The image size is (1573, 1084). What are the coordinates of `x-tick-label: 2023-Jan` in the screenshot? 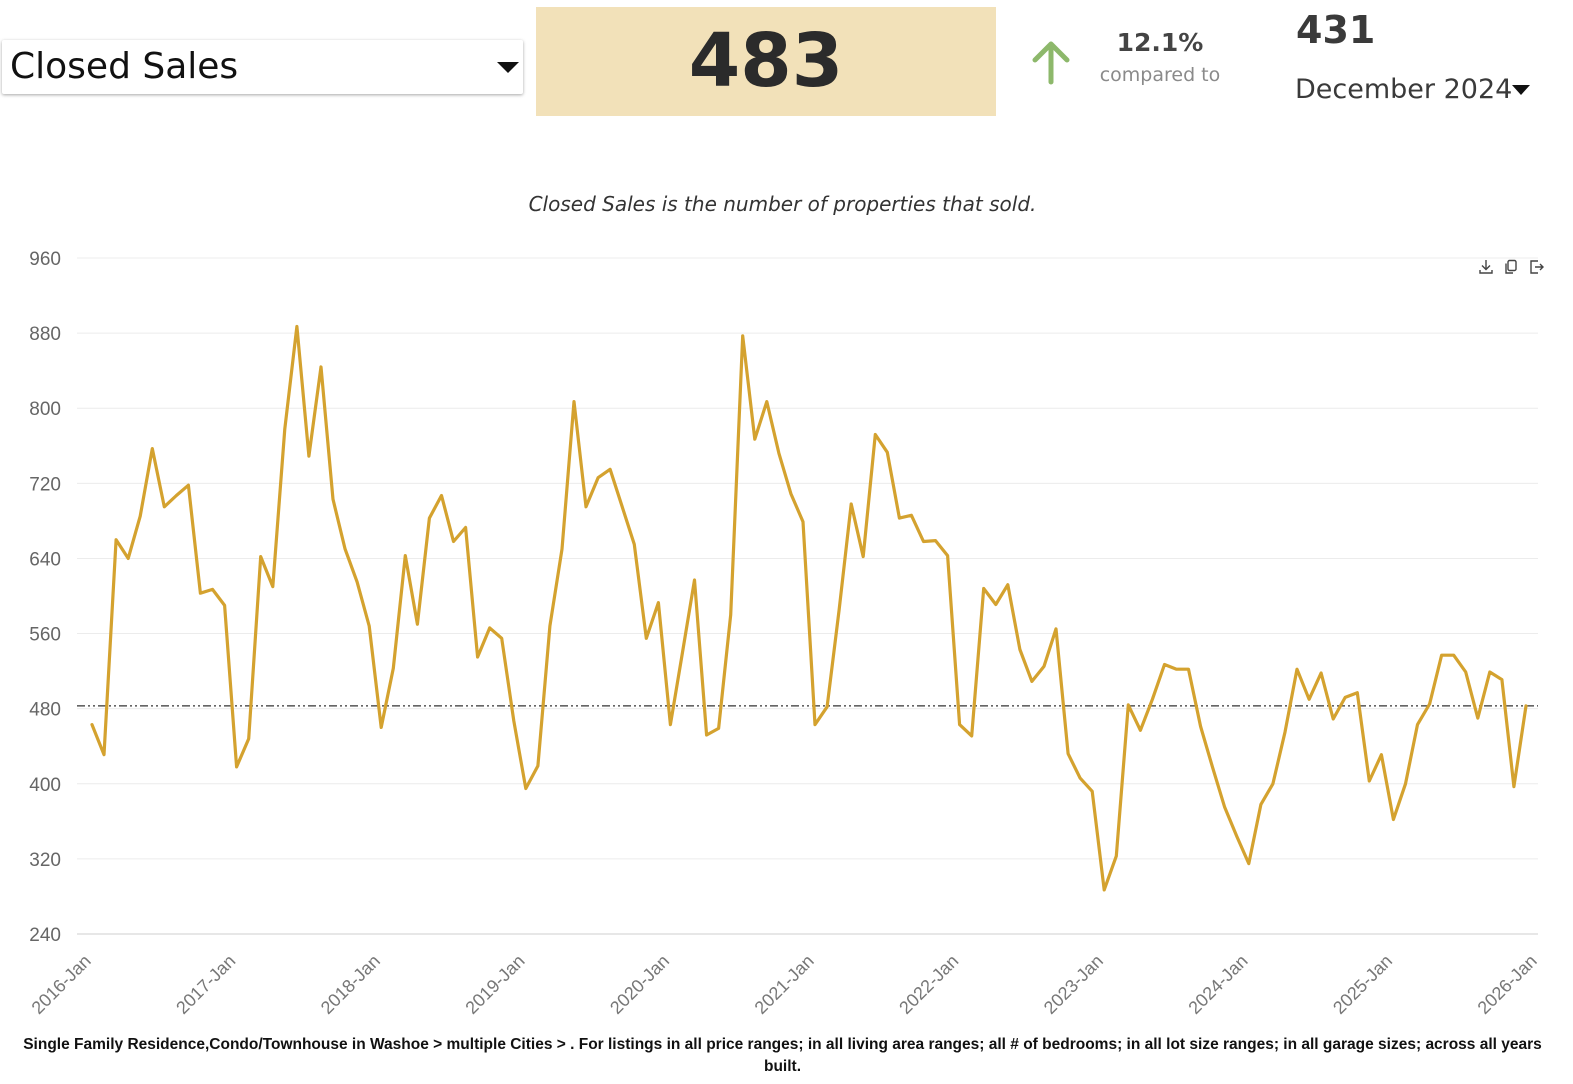 It's located at (1073, 984).